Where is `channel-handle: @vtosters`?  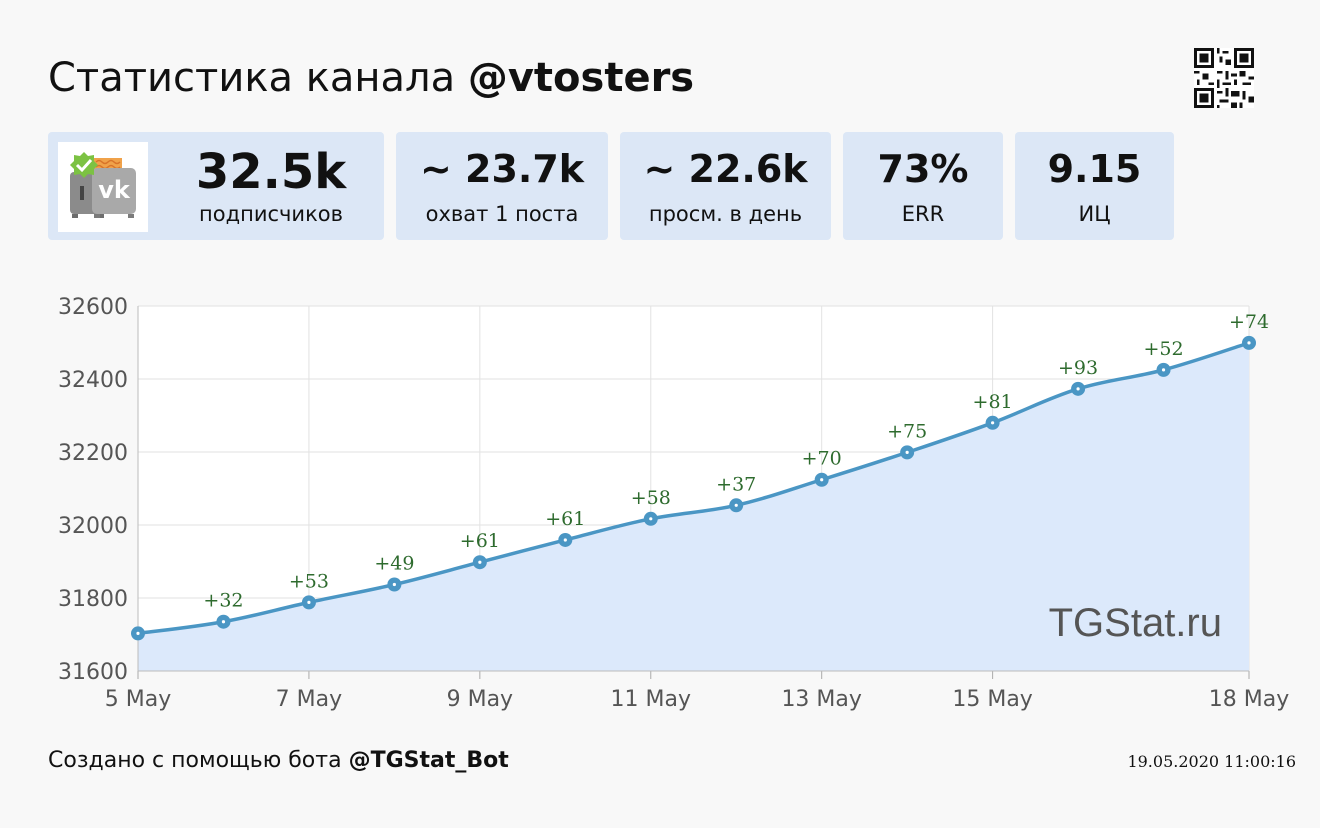 channel-handle: @vtosters is located at coordinates (581, 78).